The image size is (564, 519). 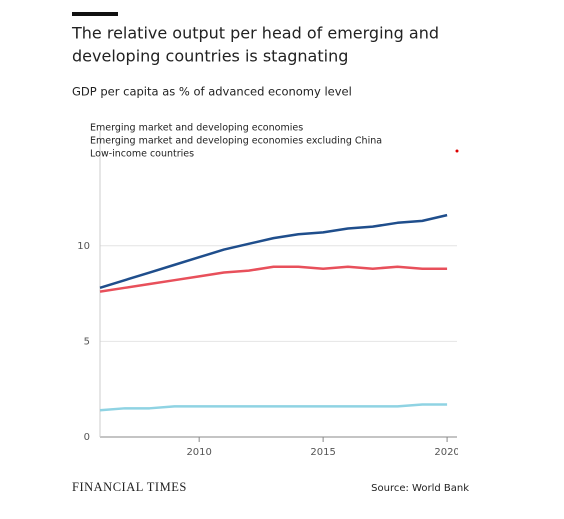 What do you see at coordinates (457, 151) in the screenshot?
I see `dot` at bounding box center [457, 151].